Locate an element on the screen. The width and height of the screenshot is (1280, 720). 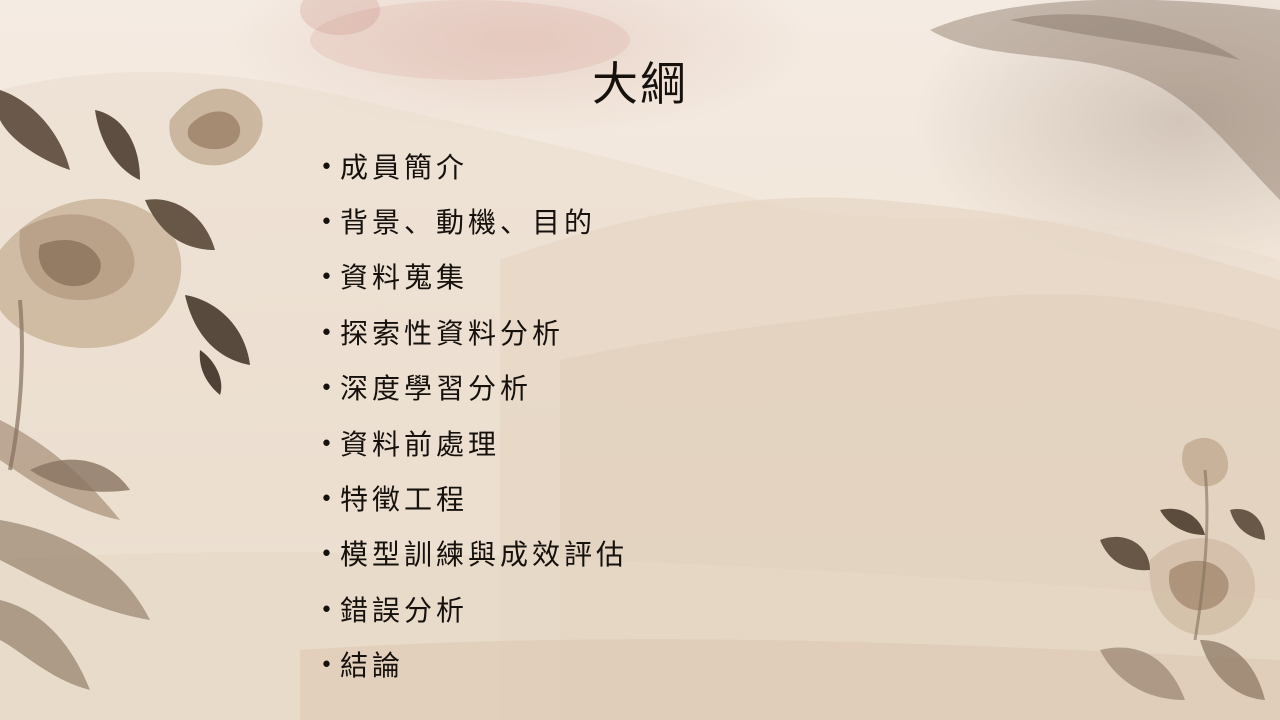
outline-item-text: 資料前處理 is located at coordinates (420, 445).